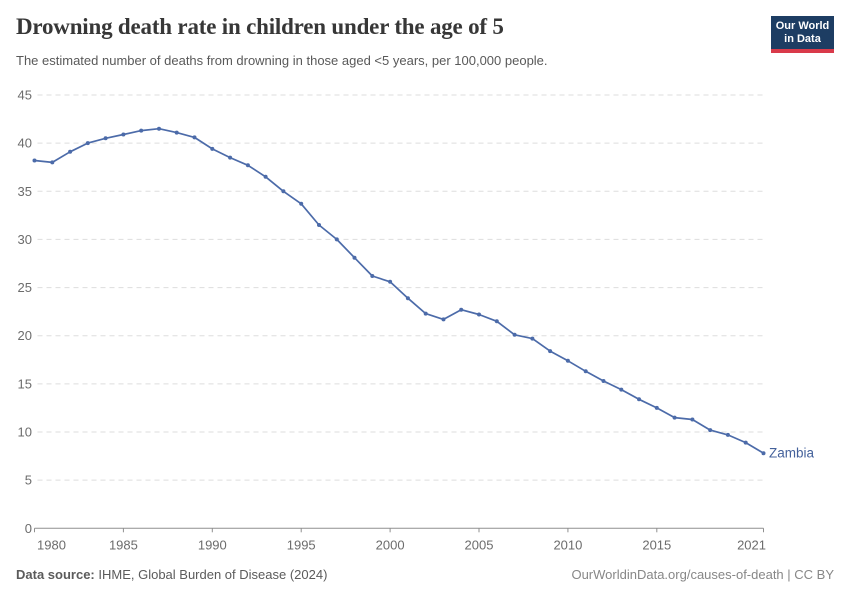 Image resolution: width=850 pixels, height=600 pixels. I want to click on data-point-2003, so click(443, 319).